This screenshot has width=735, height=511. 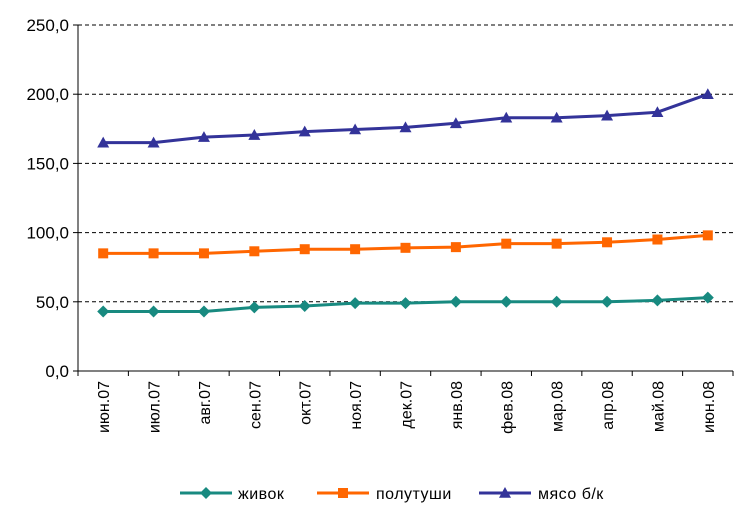 What do you see at coordinates (571, 494) in the screenshot?
I see `legend-label: мясо б/к` at bounding box center [571, 494].